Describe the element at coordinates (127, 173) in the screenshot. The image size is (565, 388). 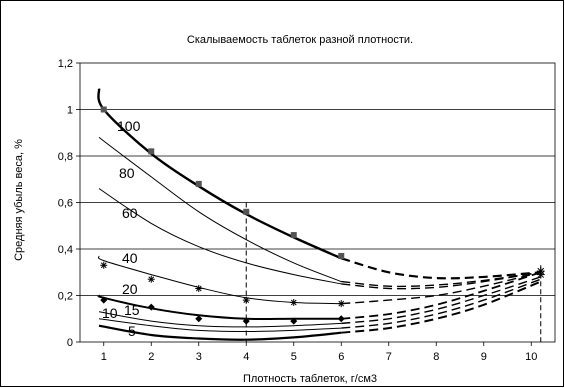
I see `curve-label-80: 80` at that location.